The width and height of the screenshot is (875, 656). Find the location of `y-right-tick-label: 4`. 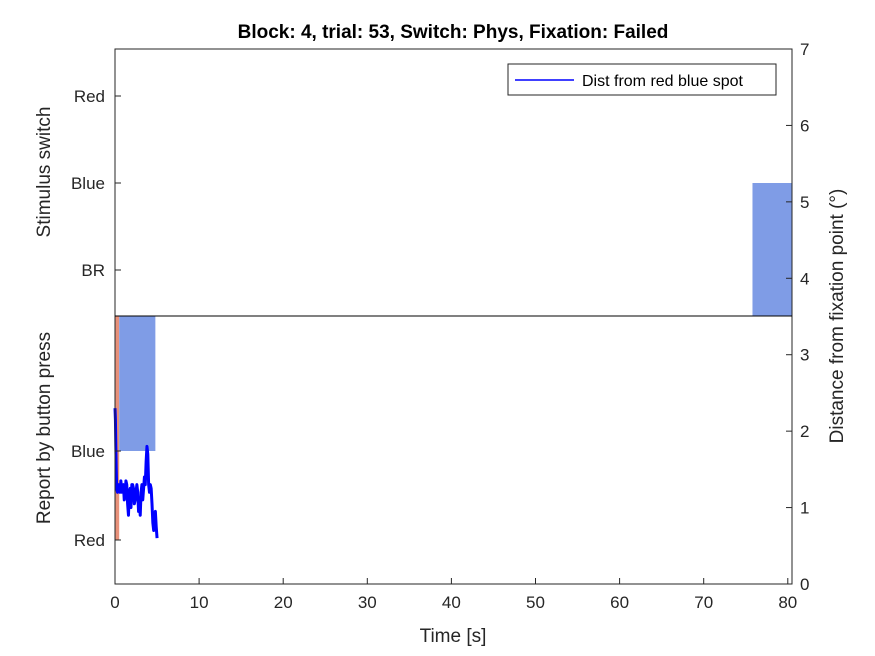

y-right-tick-label: 4 is located at coordinates (804, 278).